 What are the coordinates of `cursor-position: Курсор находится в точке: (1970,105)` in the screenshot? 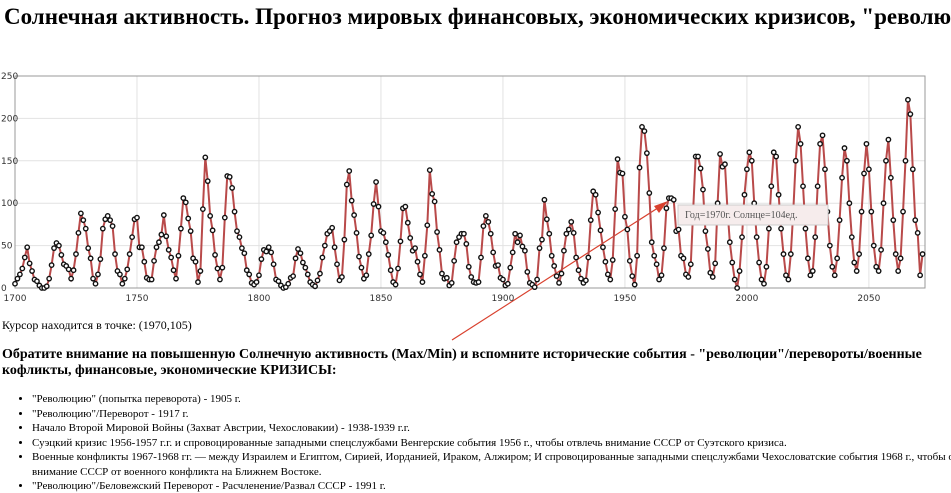 It's located at (97, 325).